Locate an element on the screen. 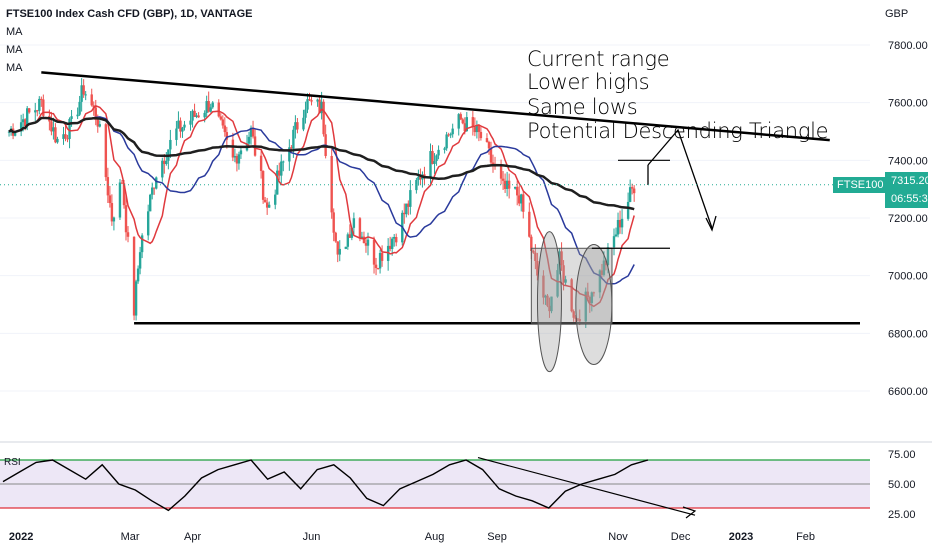  pattern-right-shoulder is located at coordinates (594, 304).